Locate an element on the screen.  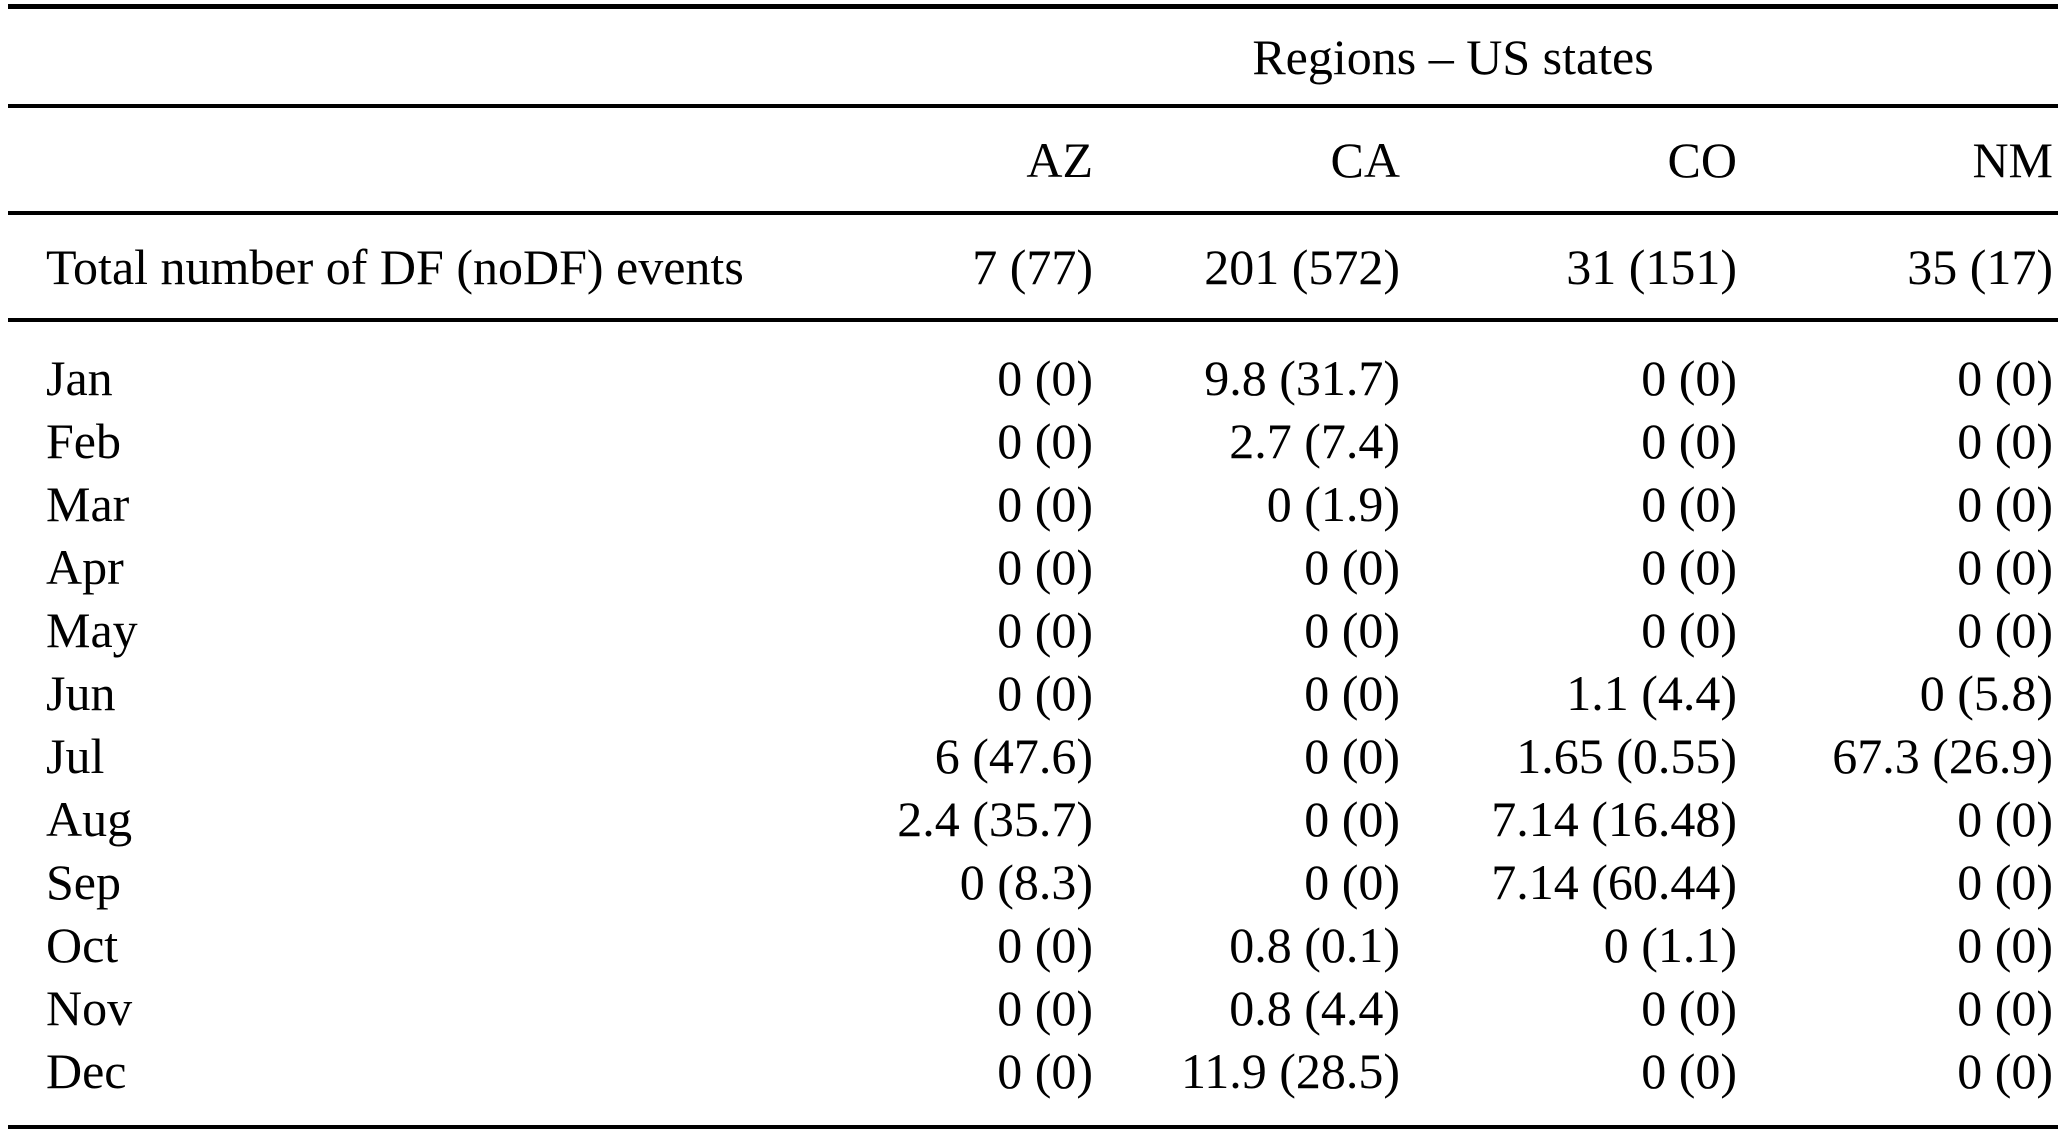
cell-total-nm: 35 (17) is located at coordinates (1898, 265).